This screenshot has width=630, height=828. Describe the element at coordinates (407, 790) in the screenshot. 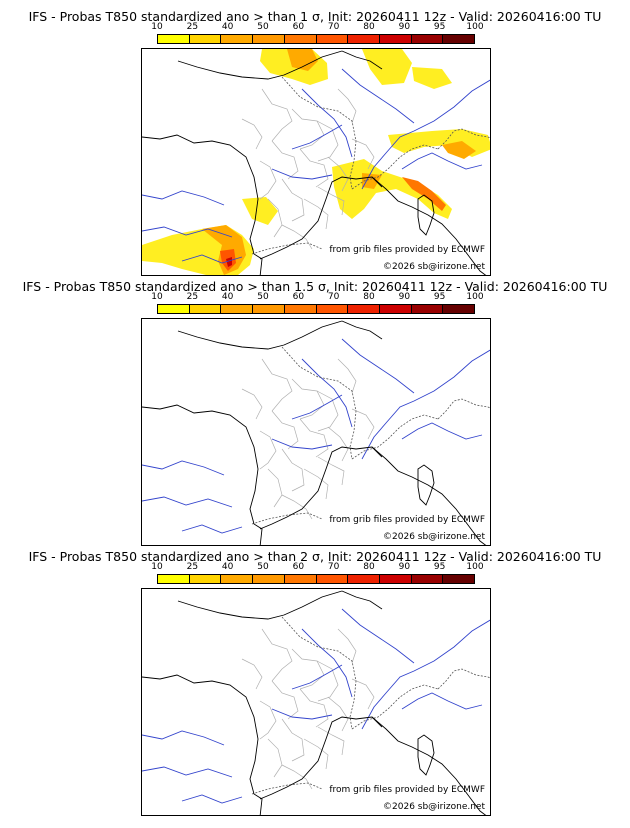

I see `credit-source: from grib files provided by ECMWF` at that location.